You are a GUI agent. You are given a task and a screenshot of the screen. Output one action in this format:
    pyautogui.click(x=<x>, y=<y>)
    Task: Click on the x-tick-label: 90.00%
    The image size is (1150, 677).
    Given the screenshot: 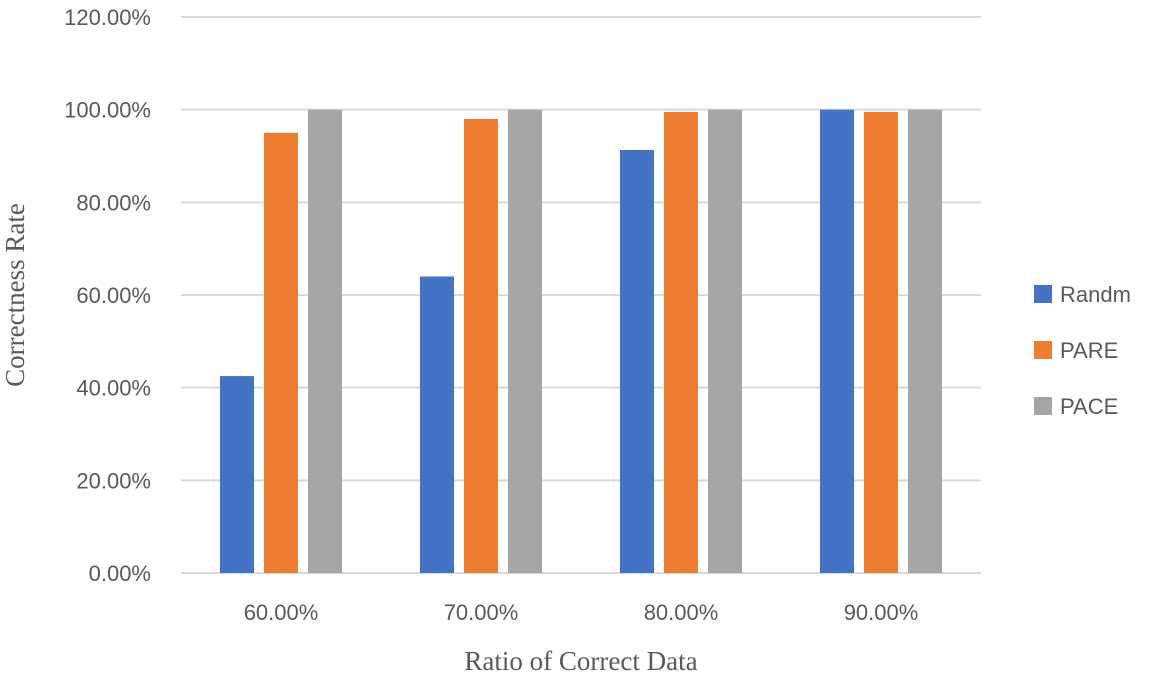 What is the action you would take?
    pyautogui.click(x=881, y=612)
    